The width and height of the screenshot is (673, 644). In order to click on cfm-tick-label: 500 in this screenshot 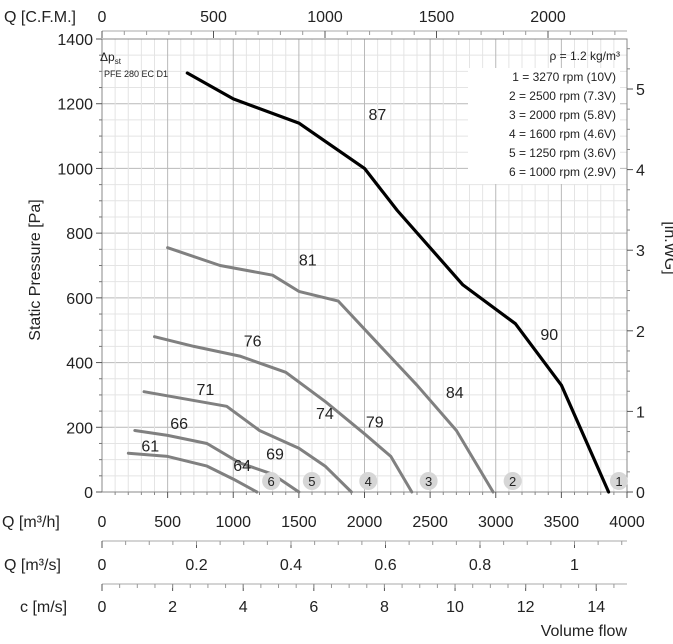, I will do `click(213, 17)`.